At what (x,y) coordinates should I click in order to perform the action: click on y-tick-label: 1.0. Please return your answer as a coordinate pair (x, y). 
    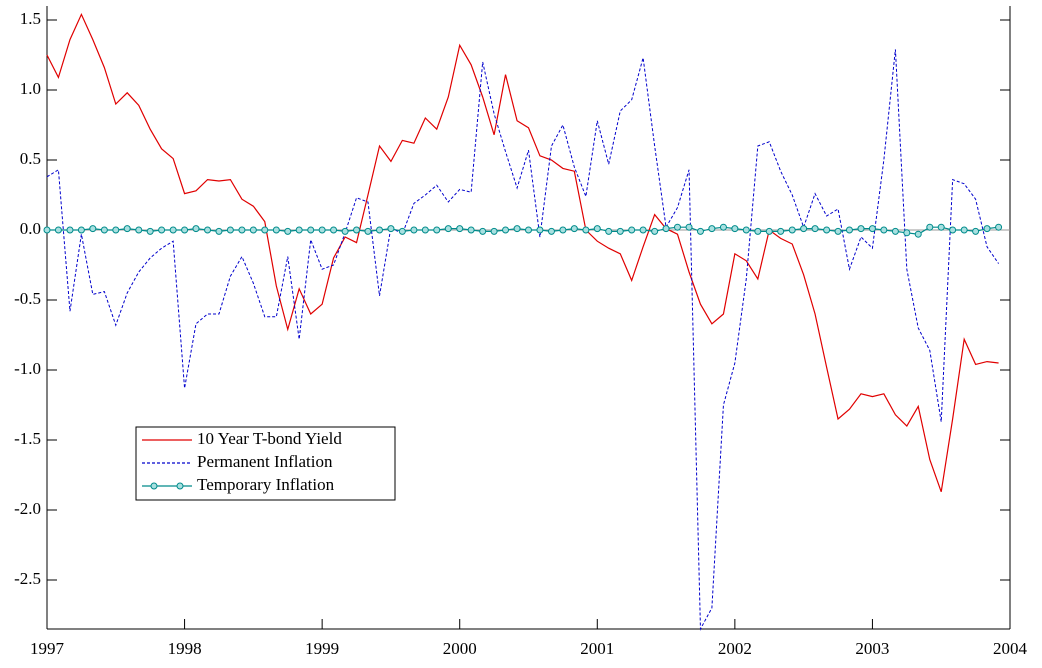
    Looking at the image, I should click on (30, 88).